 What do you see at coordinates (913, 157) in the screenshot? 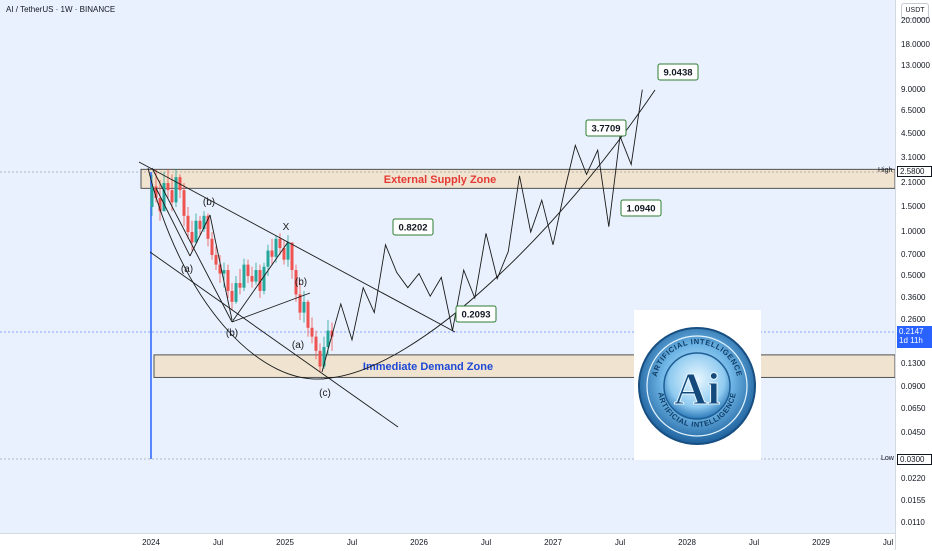
I see `price-tick-label: 3.1000` at bounding box center [913, 157].